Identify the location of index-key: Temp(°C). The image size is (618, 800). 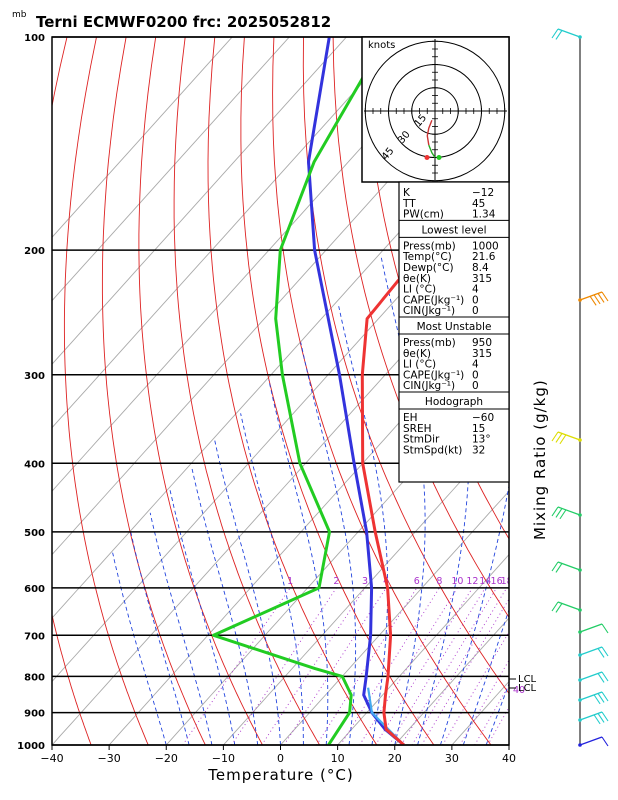
(427, 257).